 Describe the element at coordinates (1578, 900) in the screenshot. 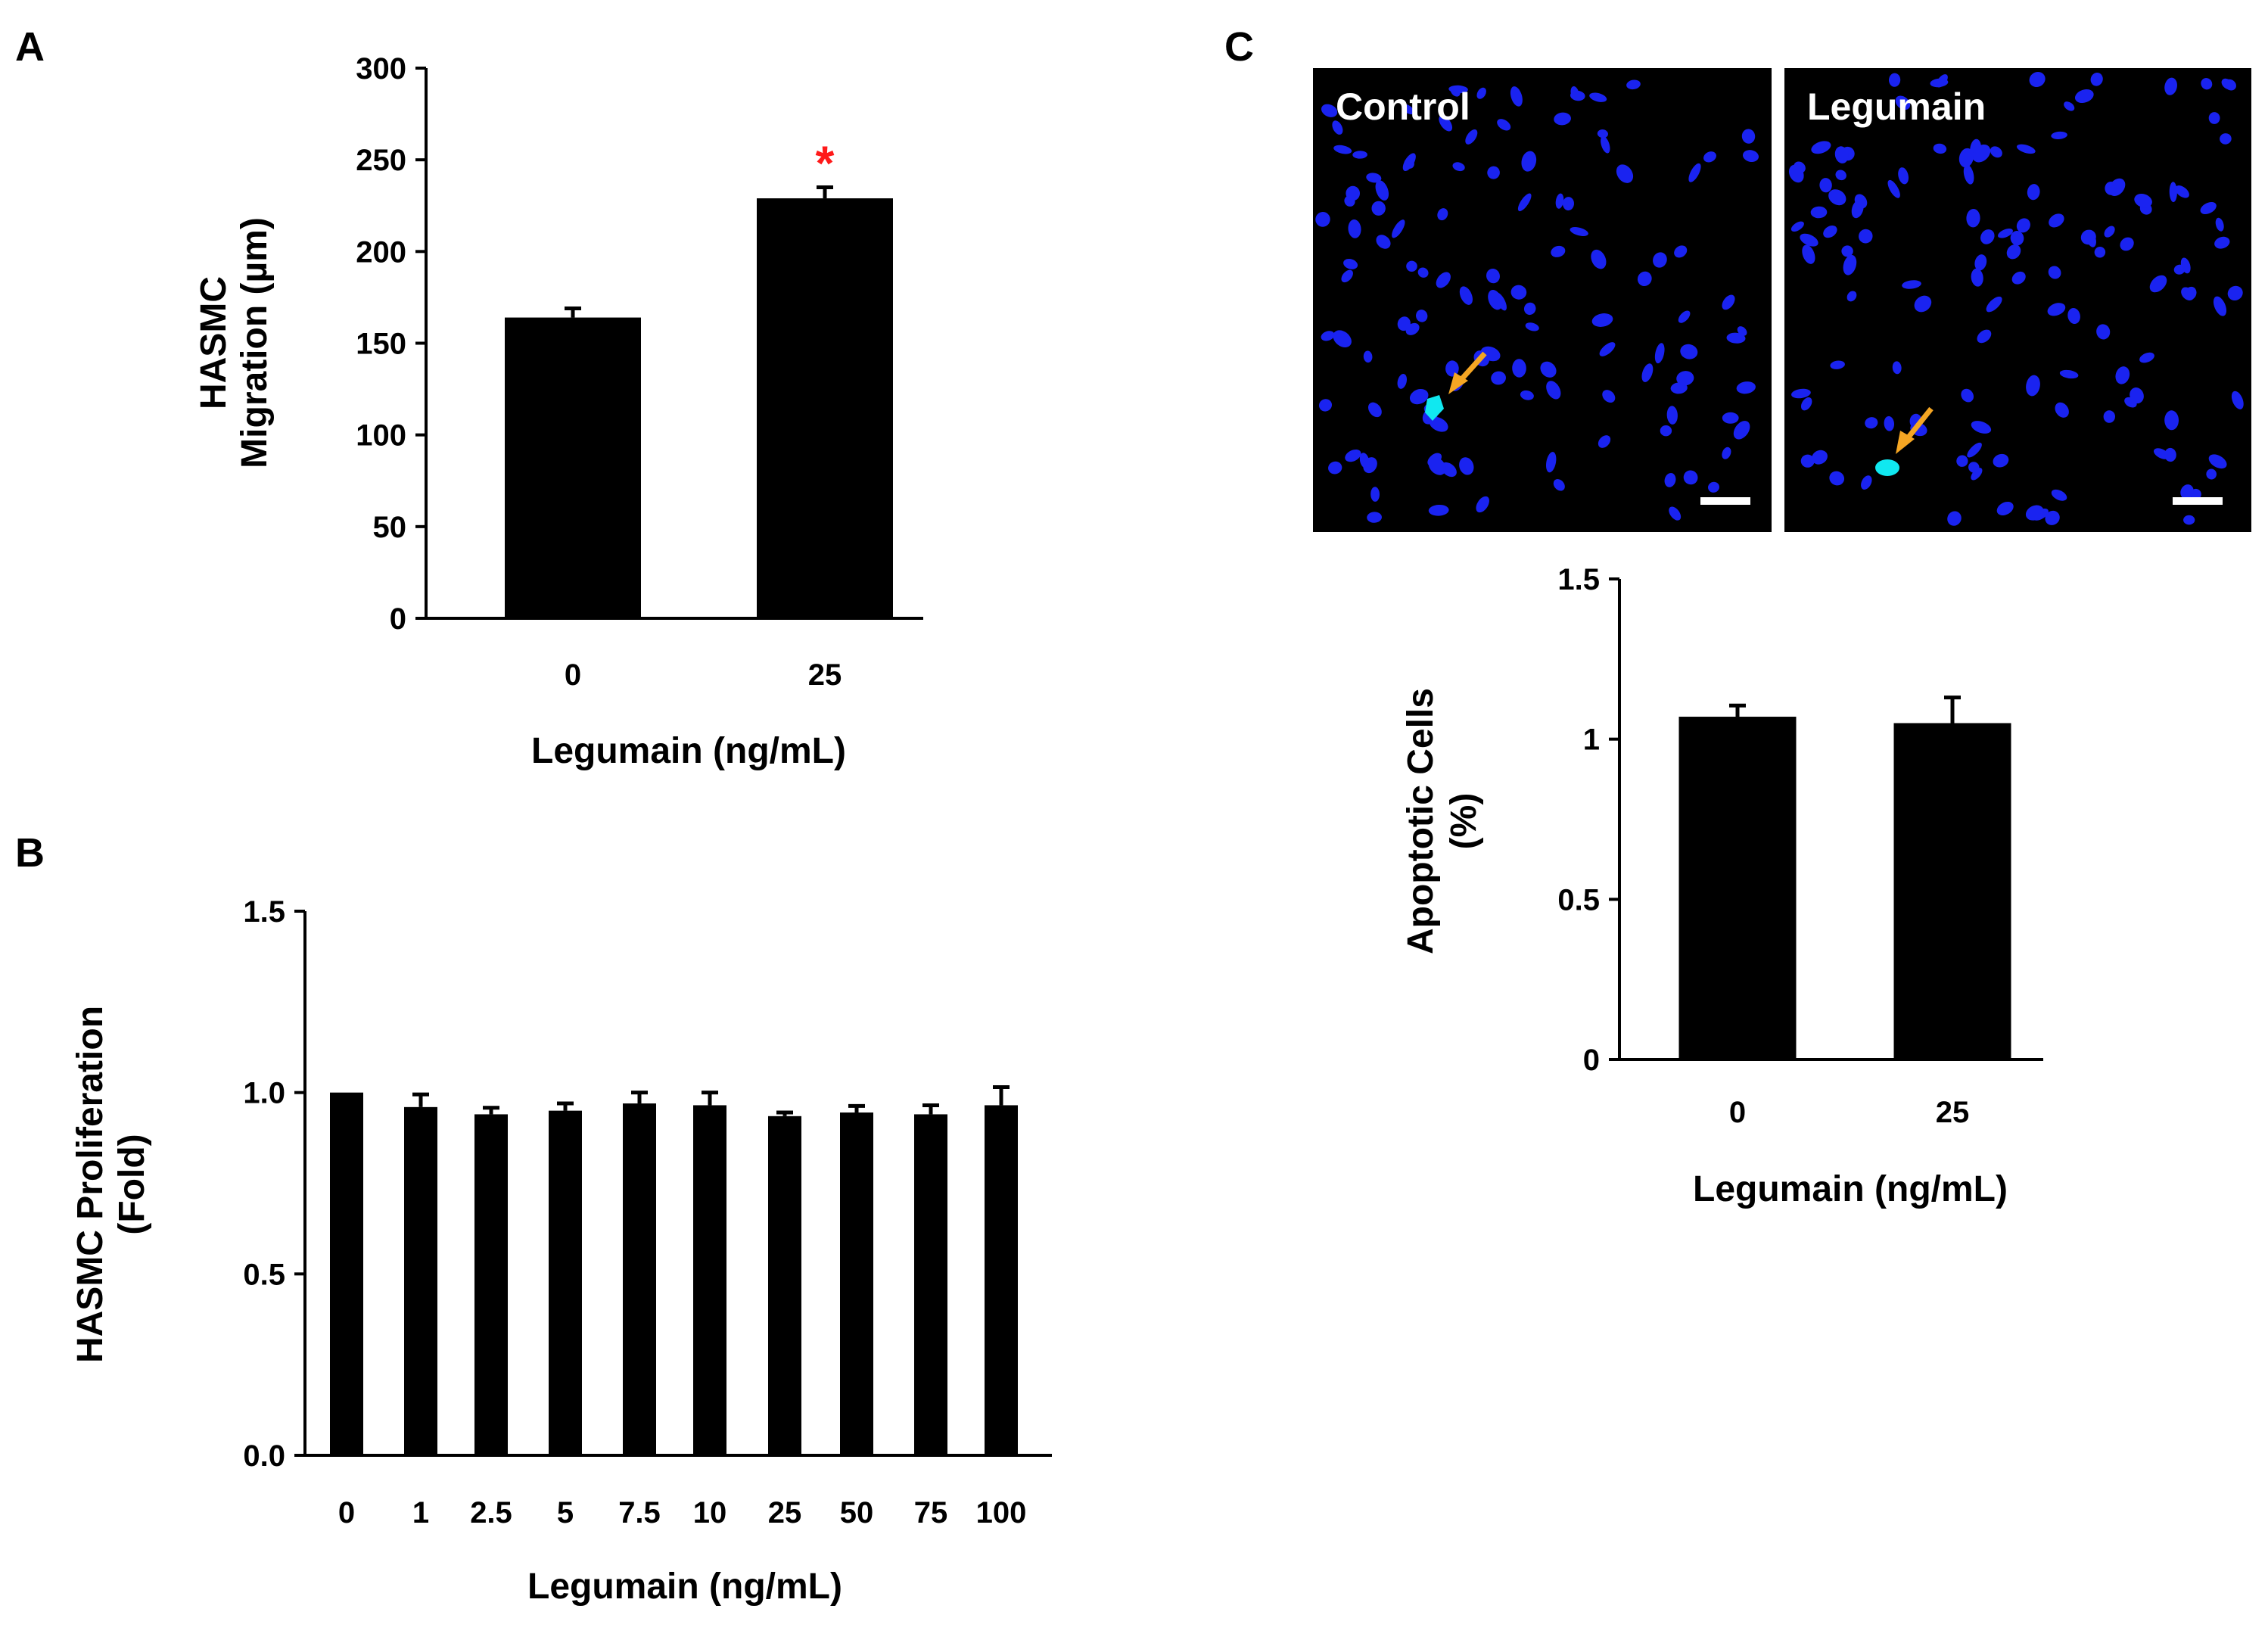

I see `chart-c-y-tick-label: 0.5` at that location.